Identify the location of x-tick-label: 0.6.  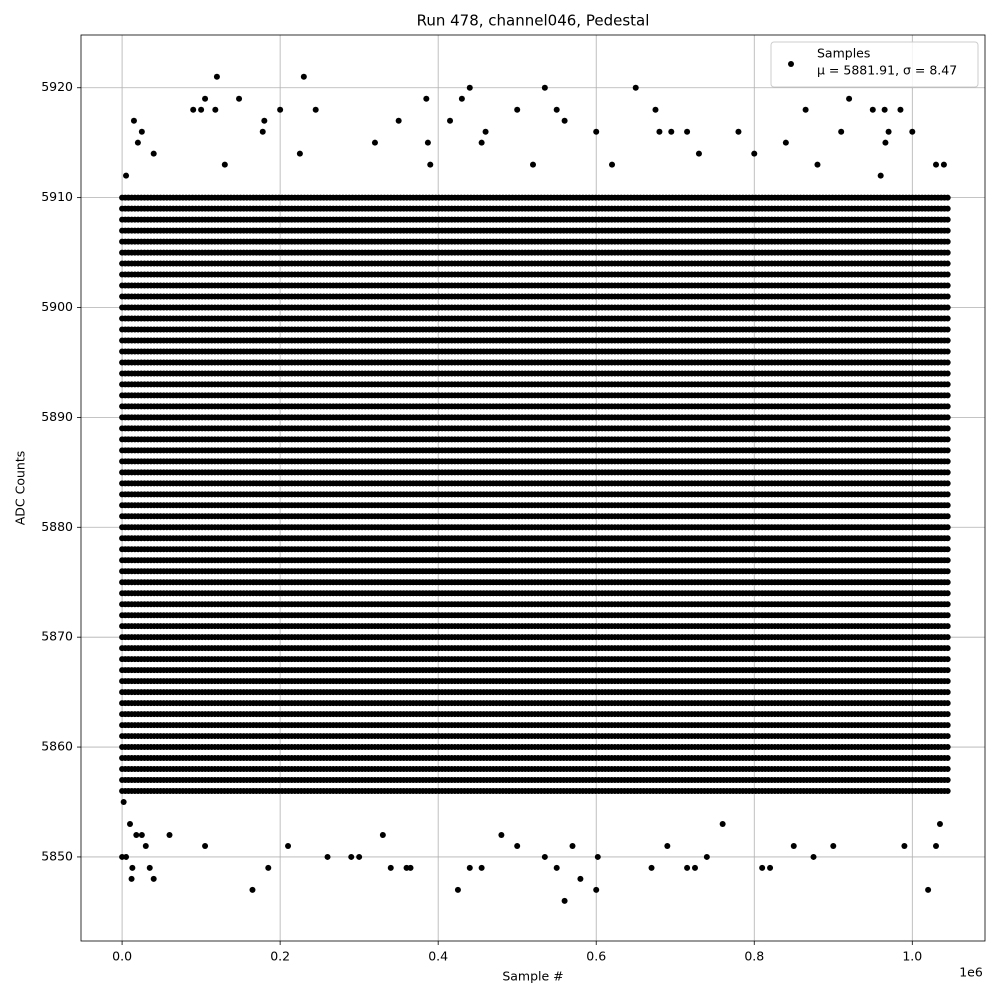
(596, 956).